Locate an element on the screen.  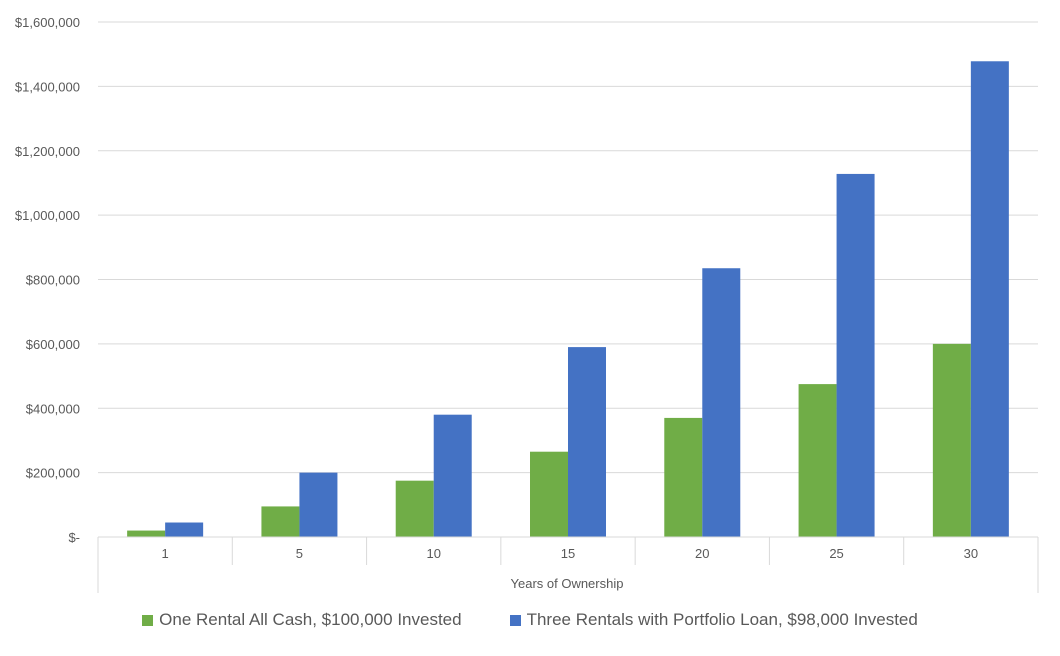
x-tick-label: 10 is located at coordinates (433, 553).